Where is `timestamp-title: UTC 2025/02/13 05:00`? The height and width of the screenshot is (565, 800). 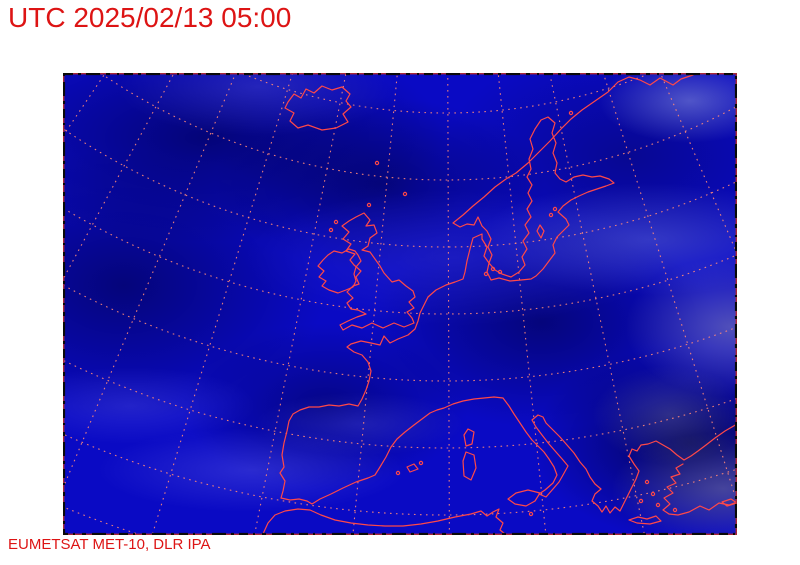
timestamp-title: UTC 2025/02/13 05:00 is located at coordinates (150, 17).